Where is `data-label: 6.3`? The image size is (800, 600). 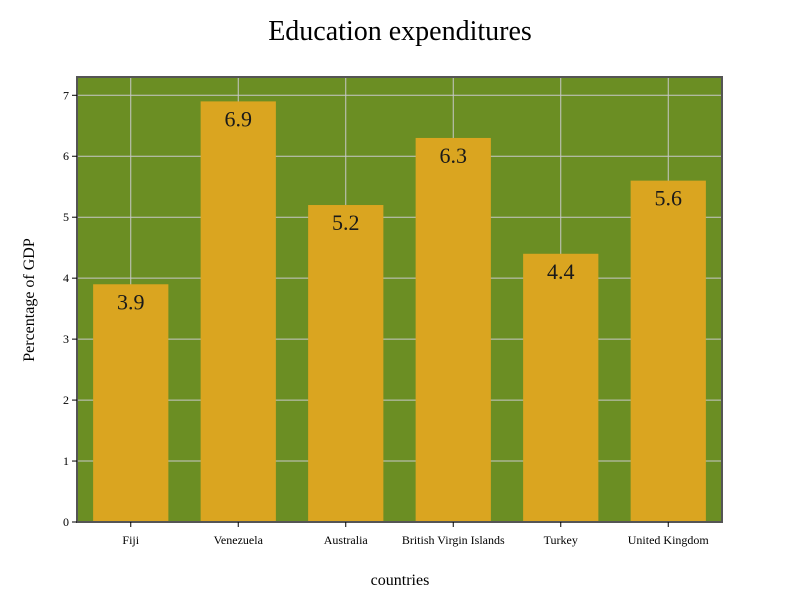
data-label: 6.3 is located at coordinates (454, 155).